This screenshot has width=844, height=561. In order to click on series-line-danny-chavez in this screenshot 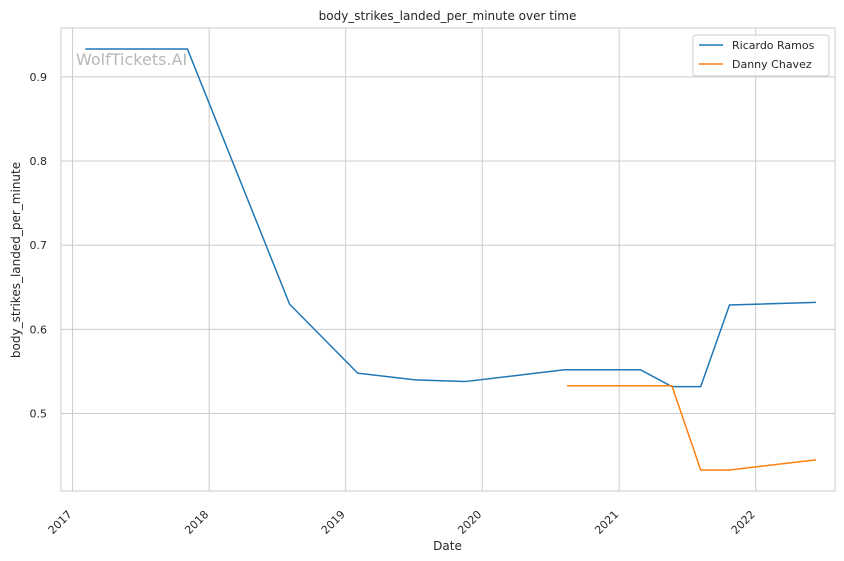, I will do `click(692, 428)`.